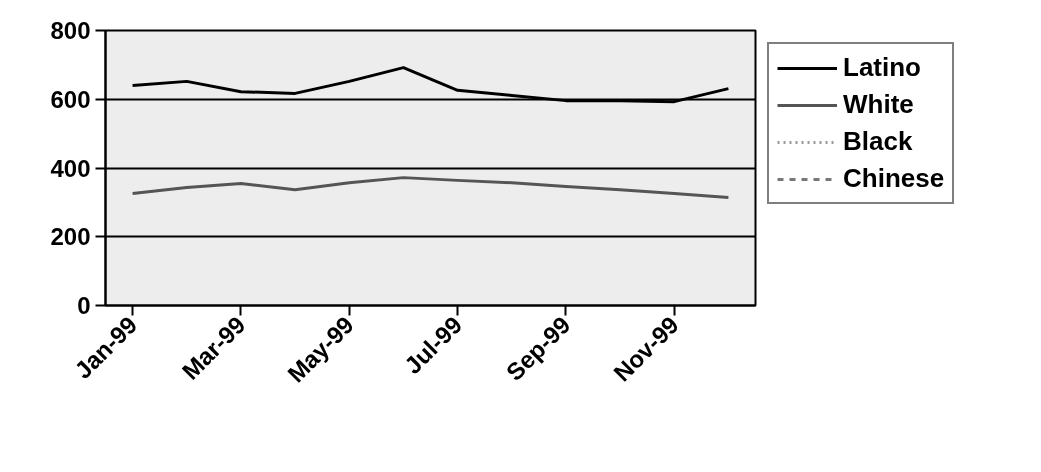 The height and width of the screenshot is (472, 1041). What do you see at coordinates (878, 141) in the screenshot?
I see `legend-label: Black` at bounding box center [878, 141].